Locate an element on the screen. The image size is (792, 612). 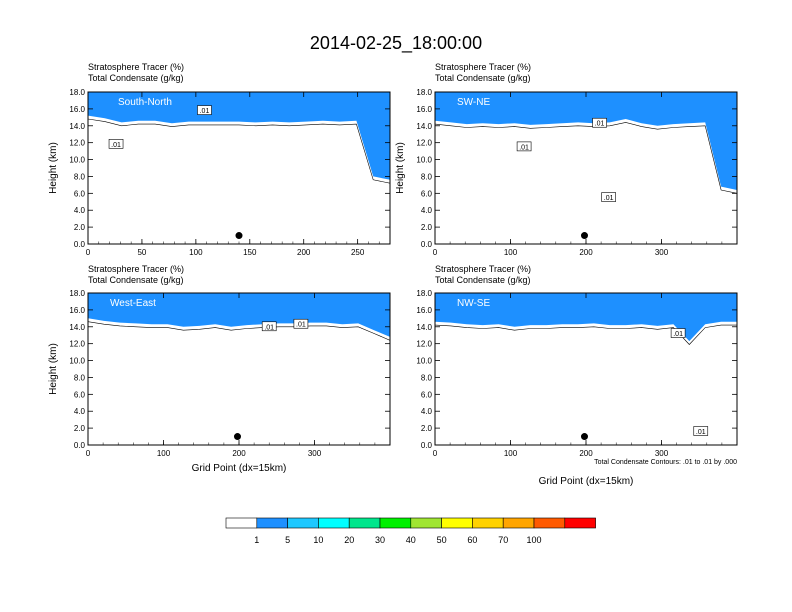
panel-3-header-condensate: Total Condensate (g/kg) is located at coordinates (136, 280).